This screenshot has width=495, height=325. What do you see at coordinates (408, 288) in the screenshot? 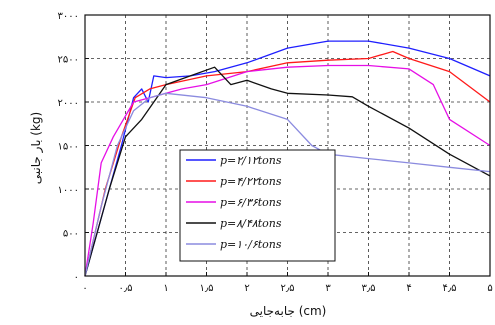
I see `x-tick-label: ۴` at bounding box center [408, 288].